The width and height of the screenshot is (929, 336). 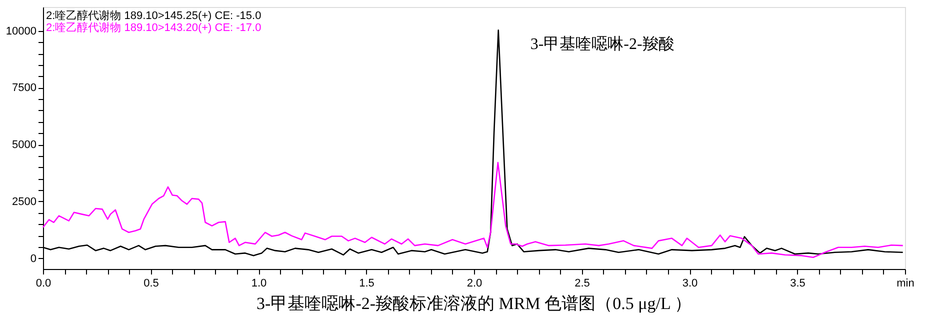 I want to click on x-tick-label: 3.5, so click(x=798, y=284).